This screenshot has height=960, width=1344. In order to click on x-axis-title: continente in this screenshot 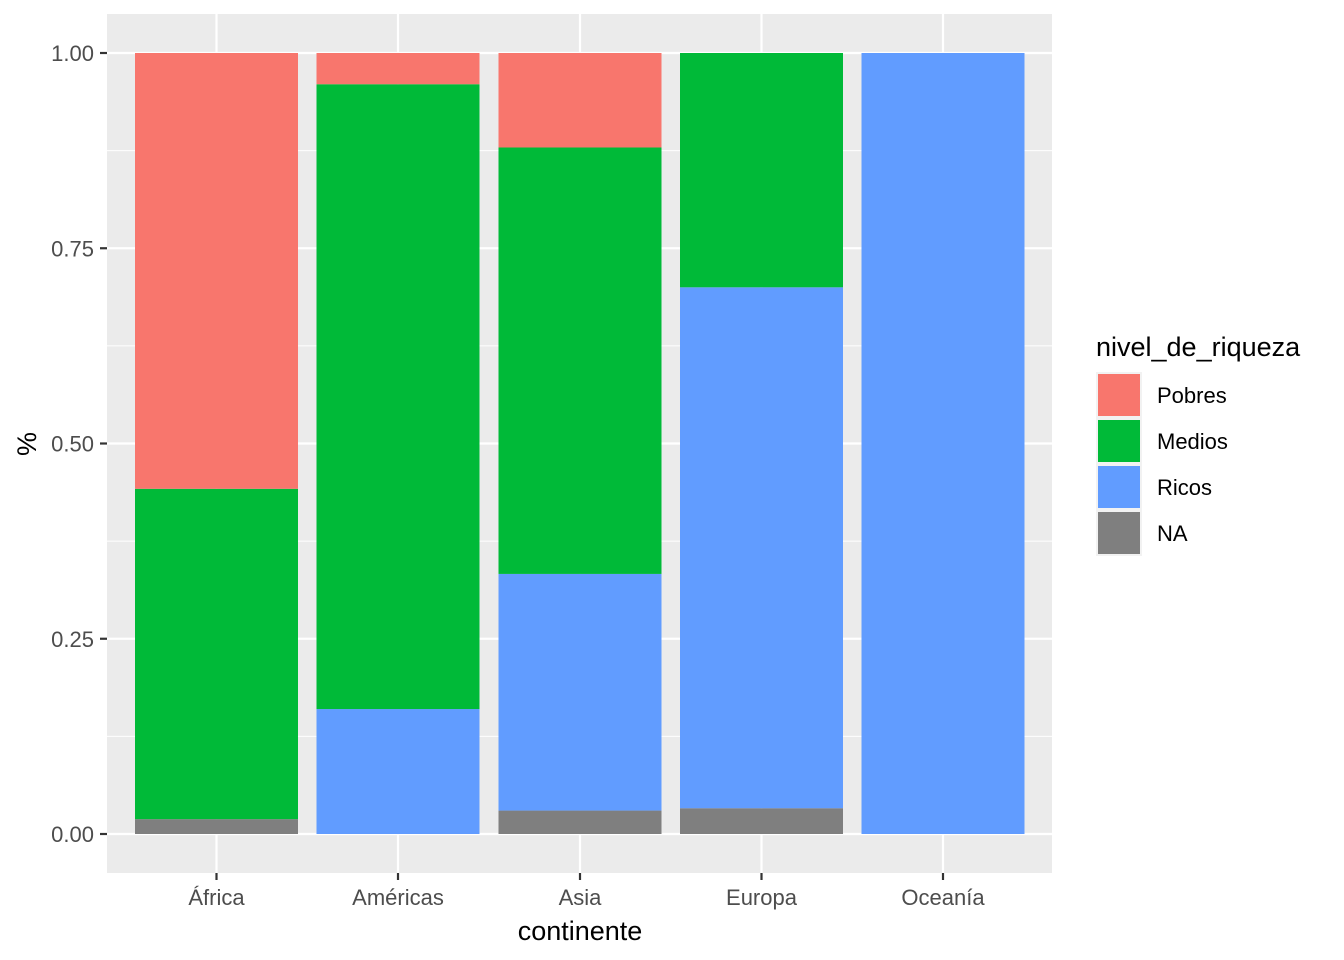, I will do `click(580, 931)`.